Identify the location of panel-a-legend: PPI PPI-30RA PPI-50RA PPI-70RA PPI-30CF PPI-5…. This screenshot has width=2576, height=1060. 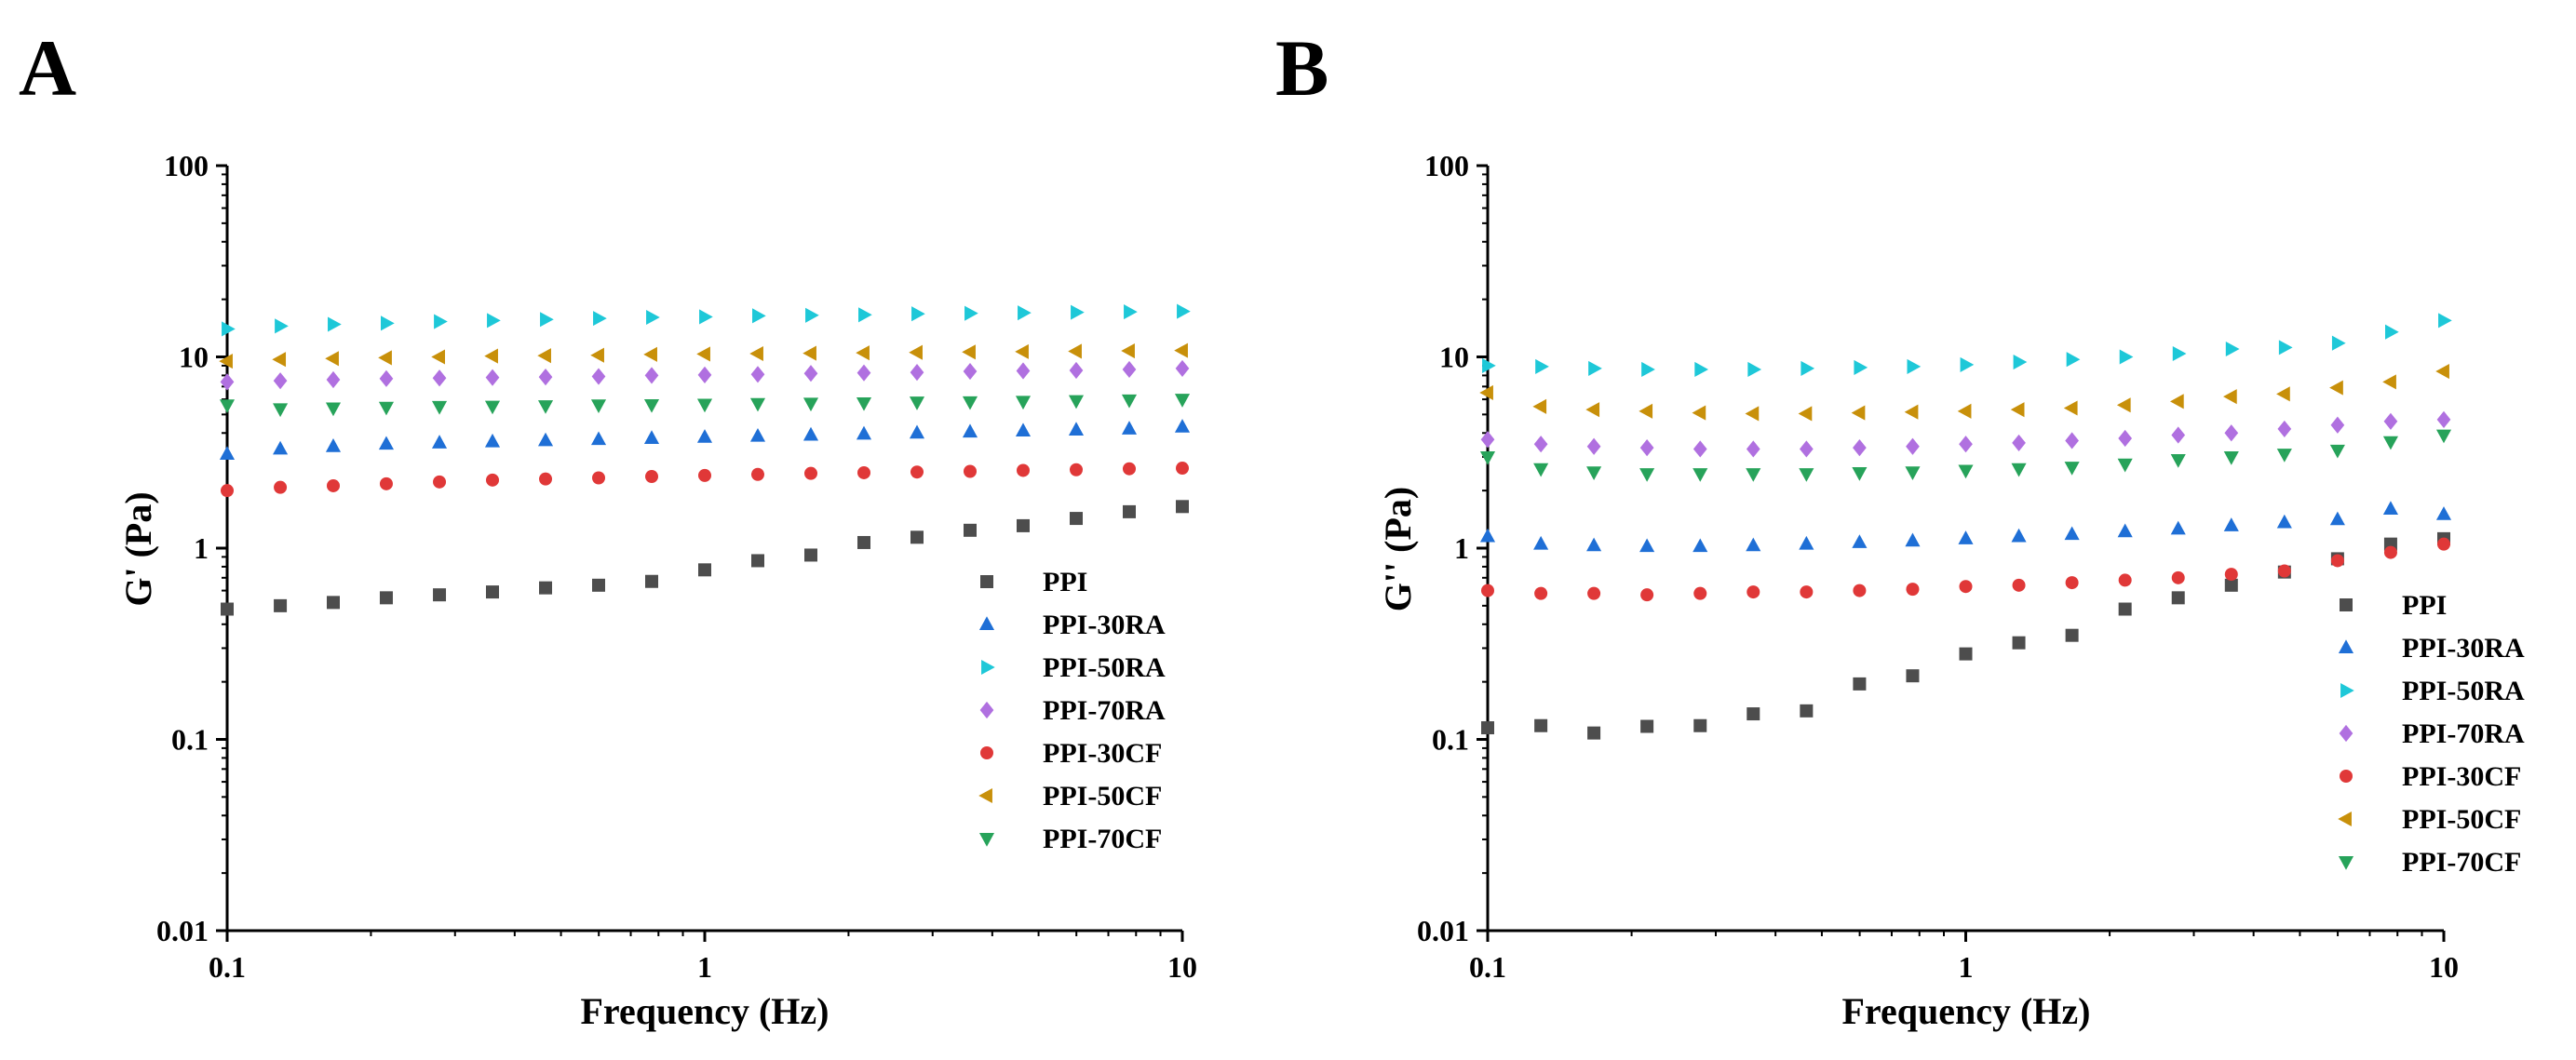
(1072, 710).